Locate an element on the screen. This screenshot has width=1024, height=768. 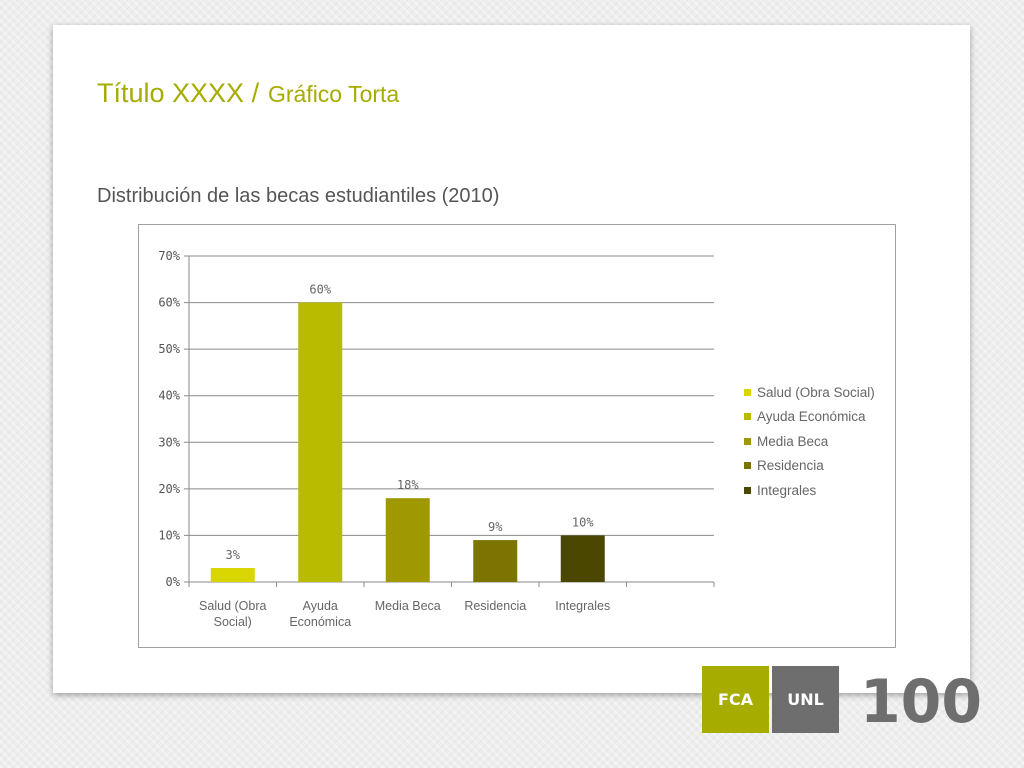
x-category-label: Media Beca is located at coordinates (408, 606).